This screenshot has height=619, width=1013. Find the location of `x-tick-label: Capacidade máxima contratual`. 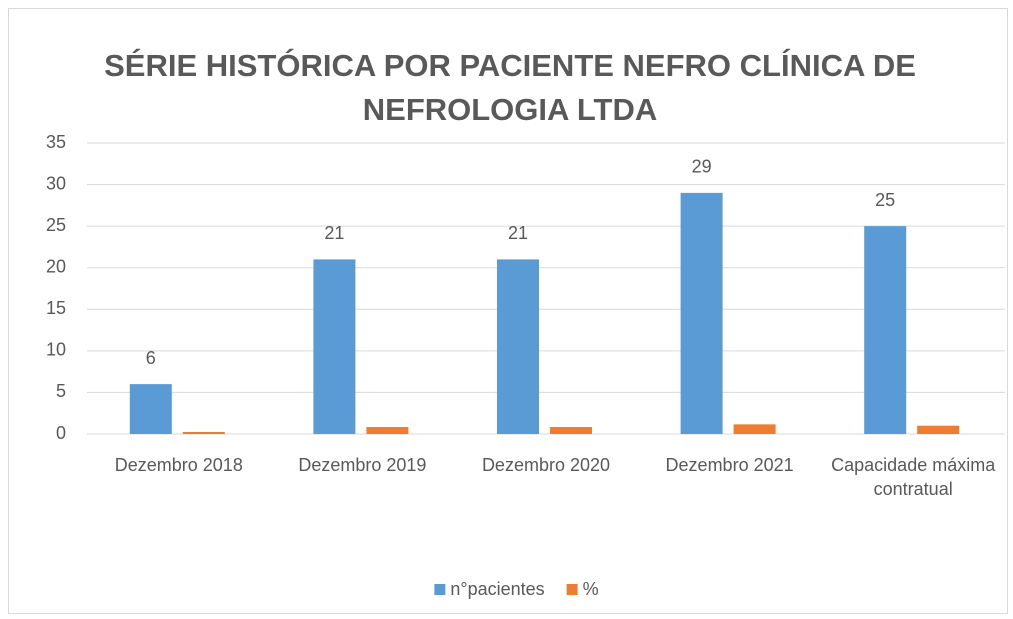

x-tick-label: Capacidade máxima contratual is located at coordinates (913, 477).